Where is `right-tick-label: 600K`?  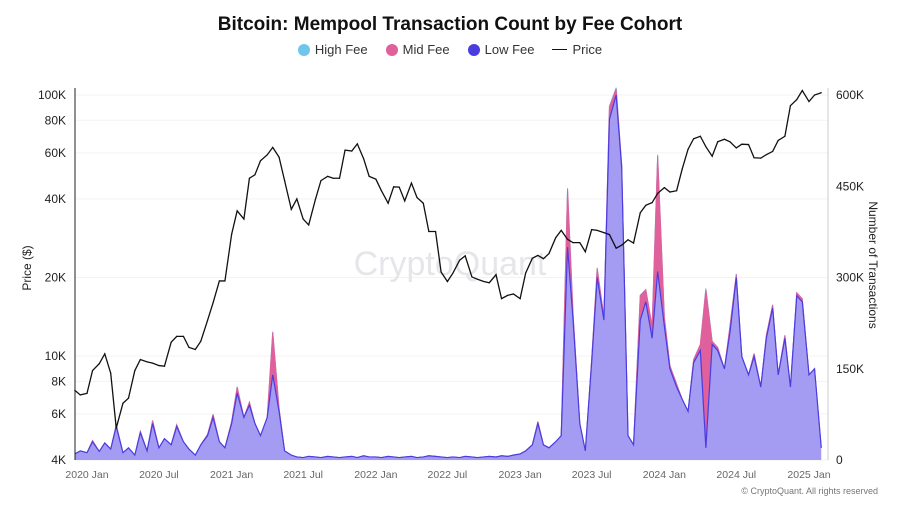
right-tick-label: 600K is located at coordinates (850, 95).